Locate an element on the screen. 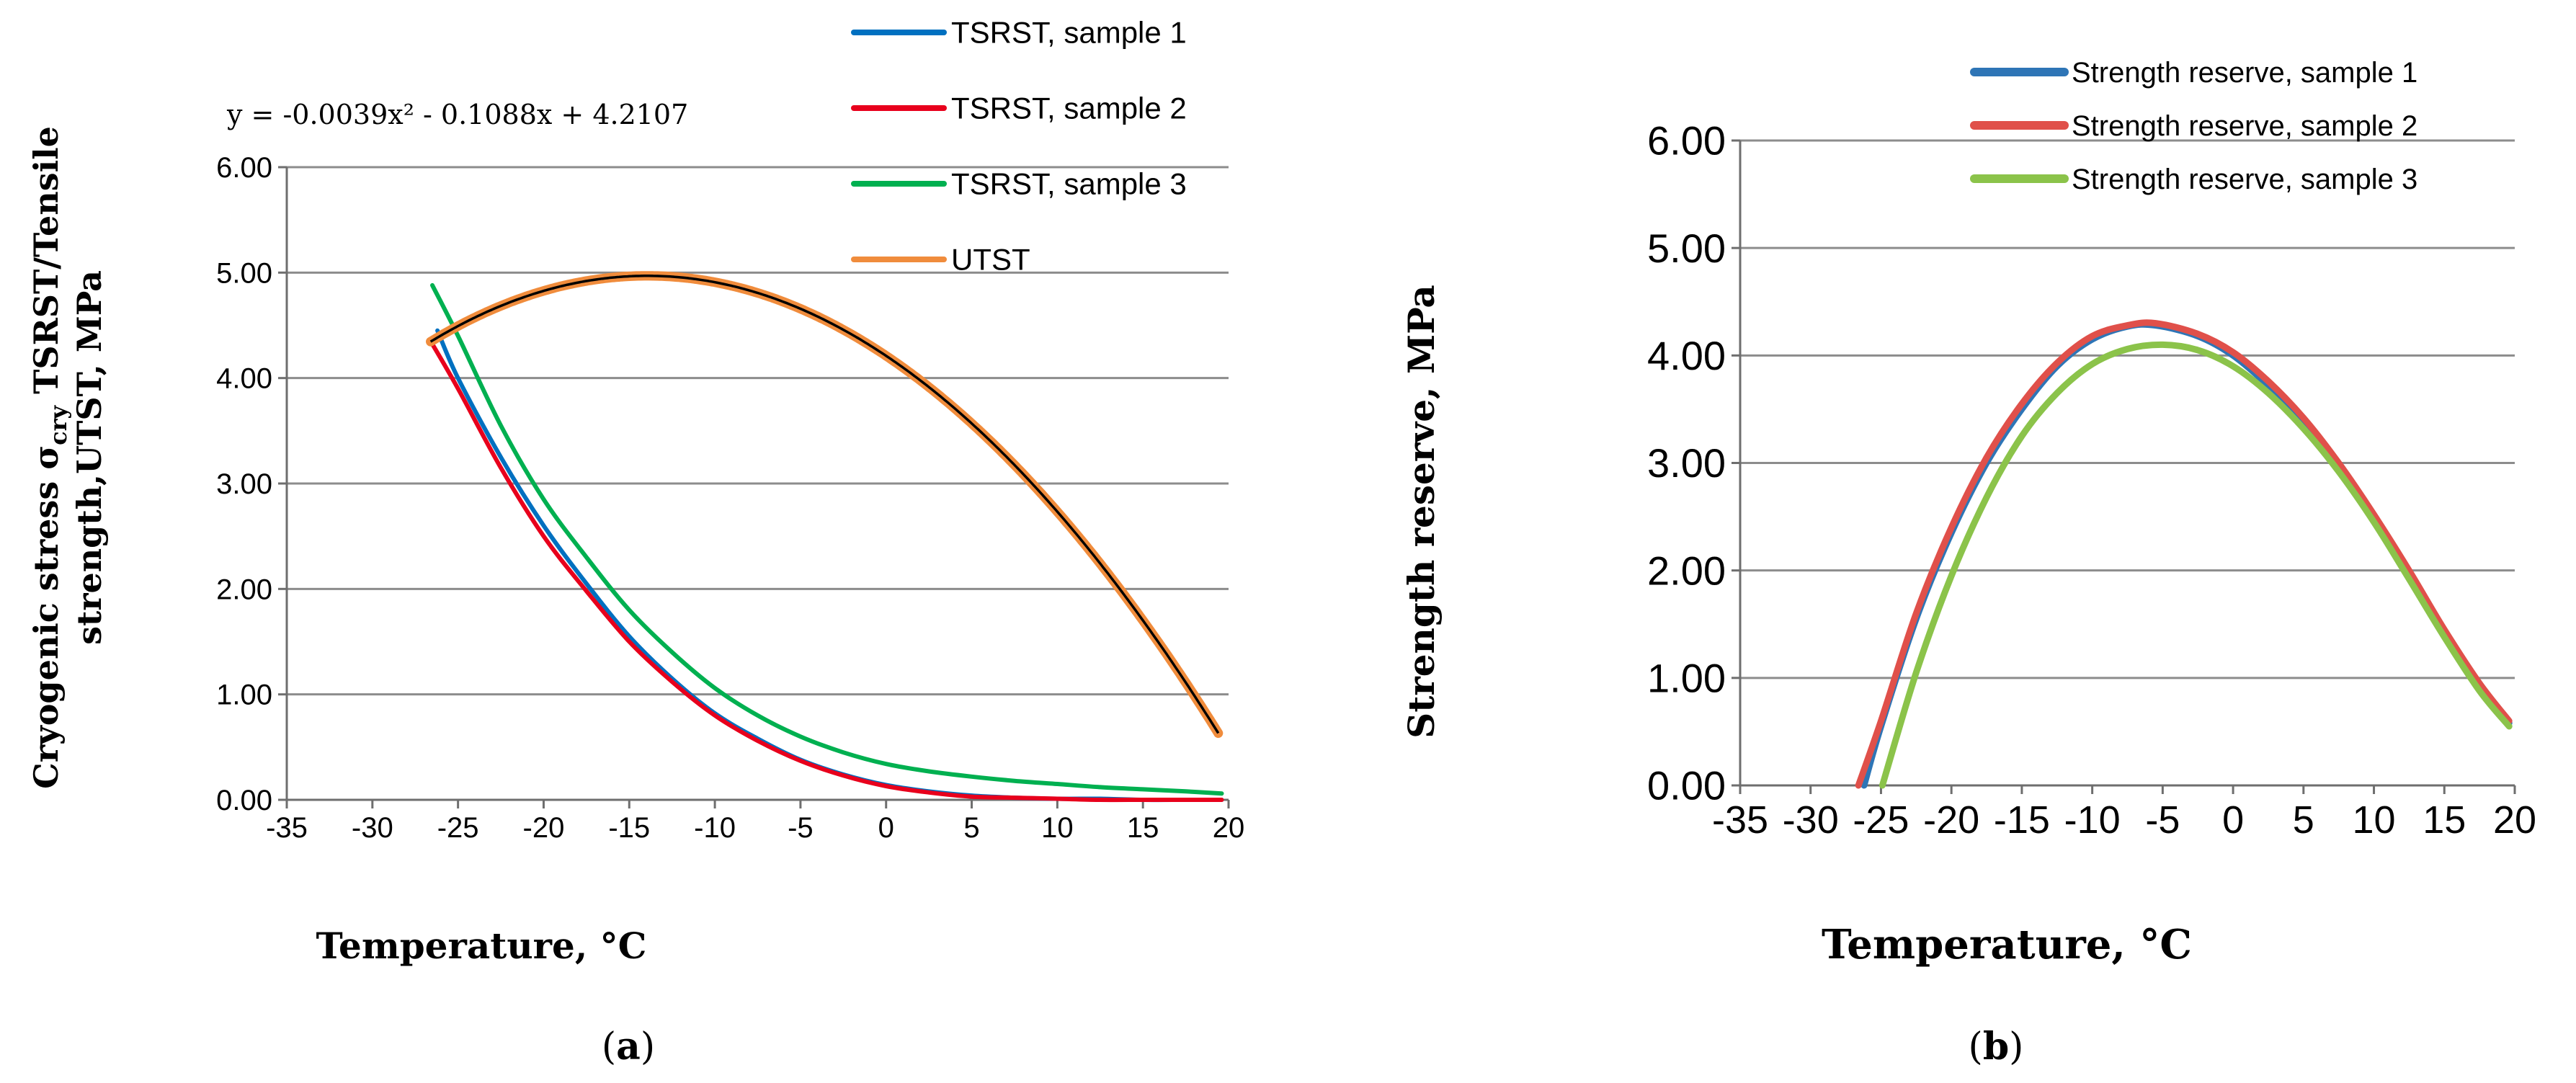 The height and width of the screenshot is (1083, 2576). panel-label-b: (b) is located at coordinates (1996, 1047).